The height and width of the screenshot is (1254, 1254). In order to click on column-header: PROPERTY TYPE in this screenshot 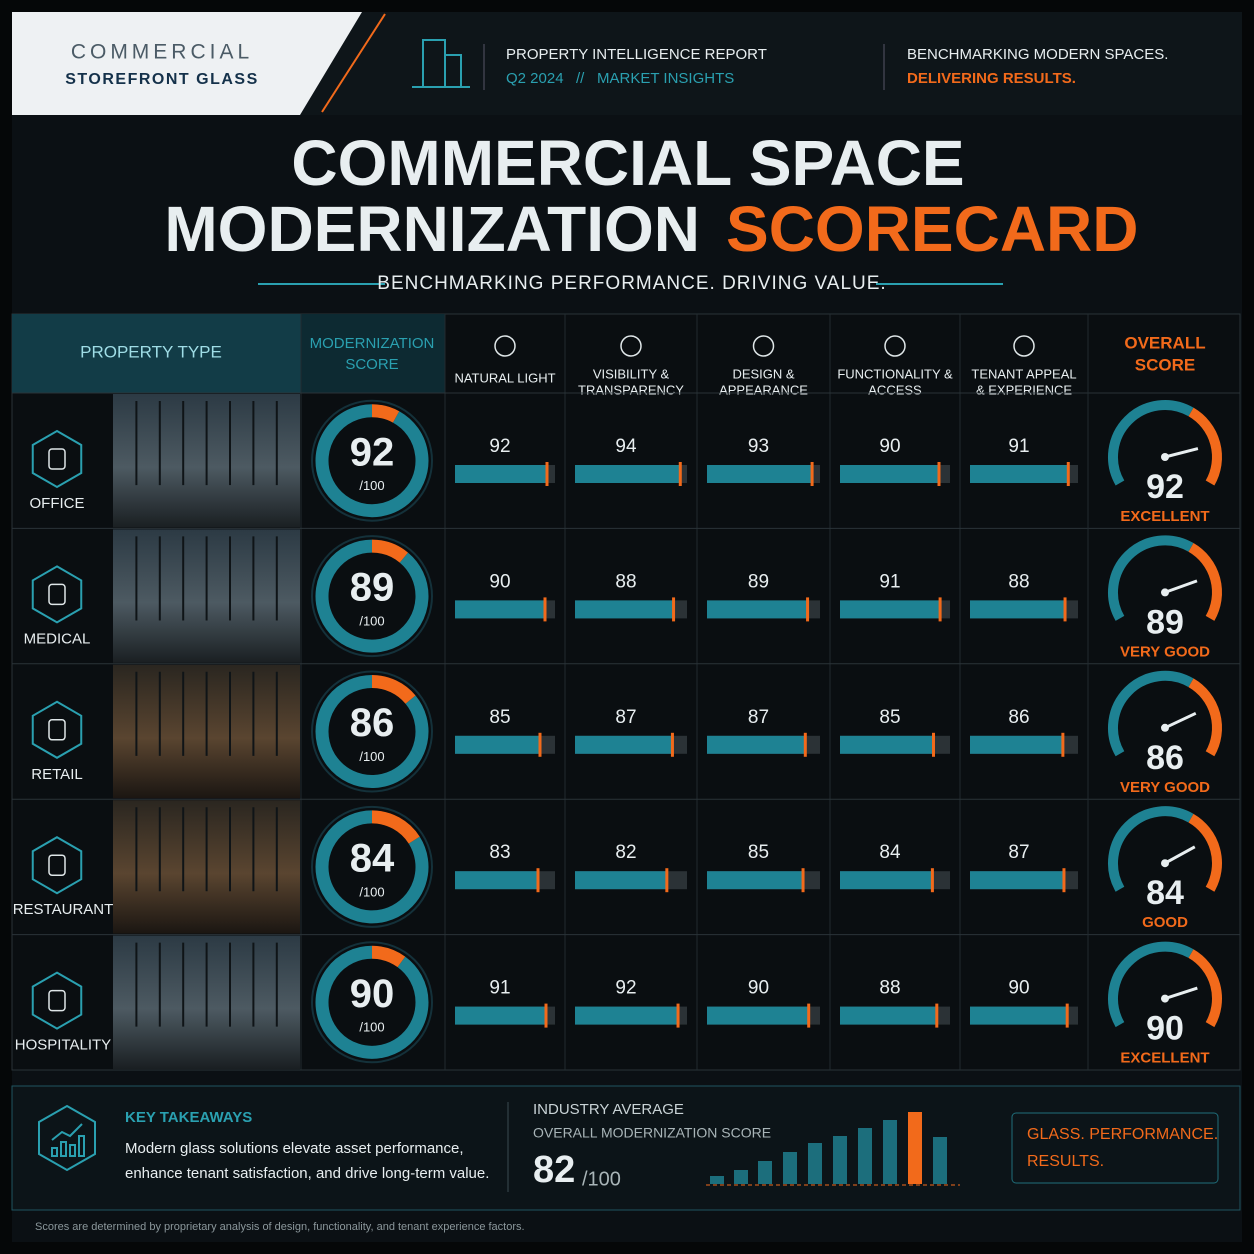, I will do `click(151, 351)`.